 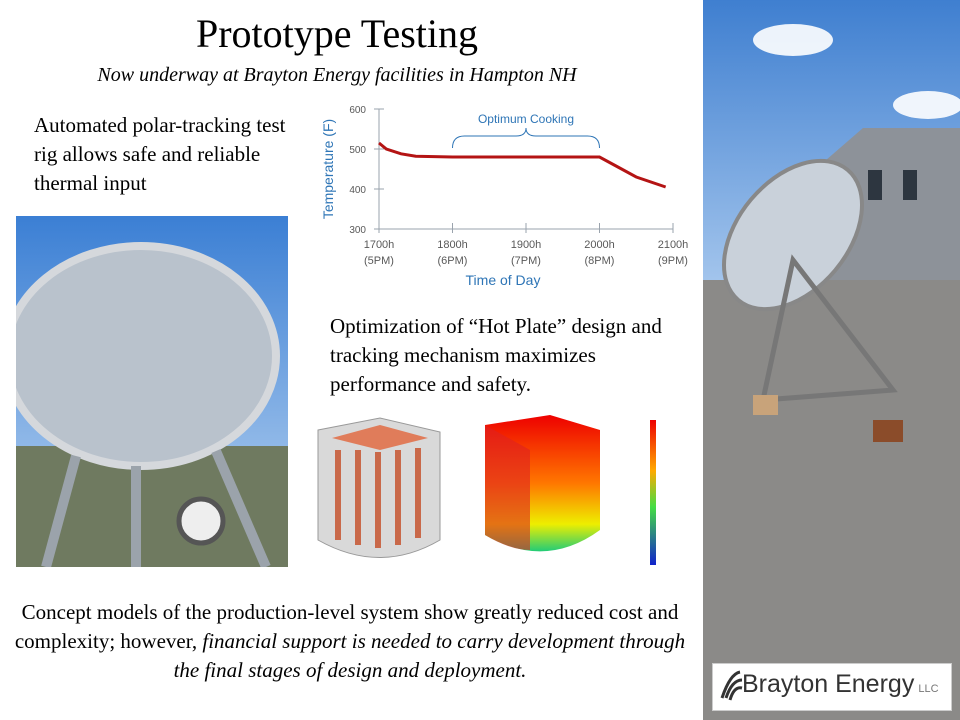 I want to click on annotation-brace, so click(x=526, y=138).